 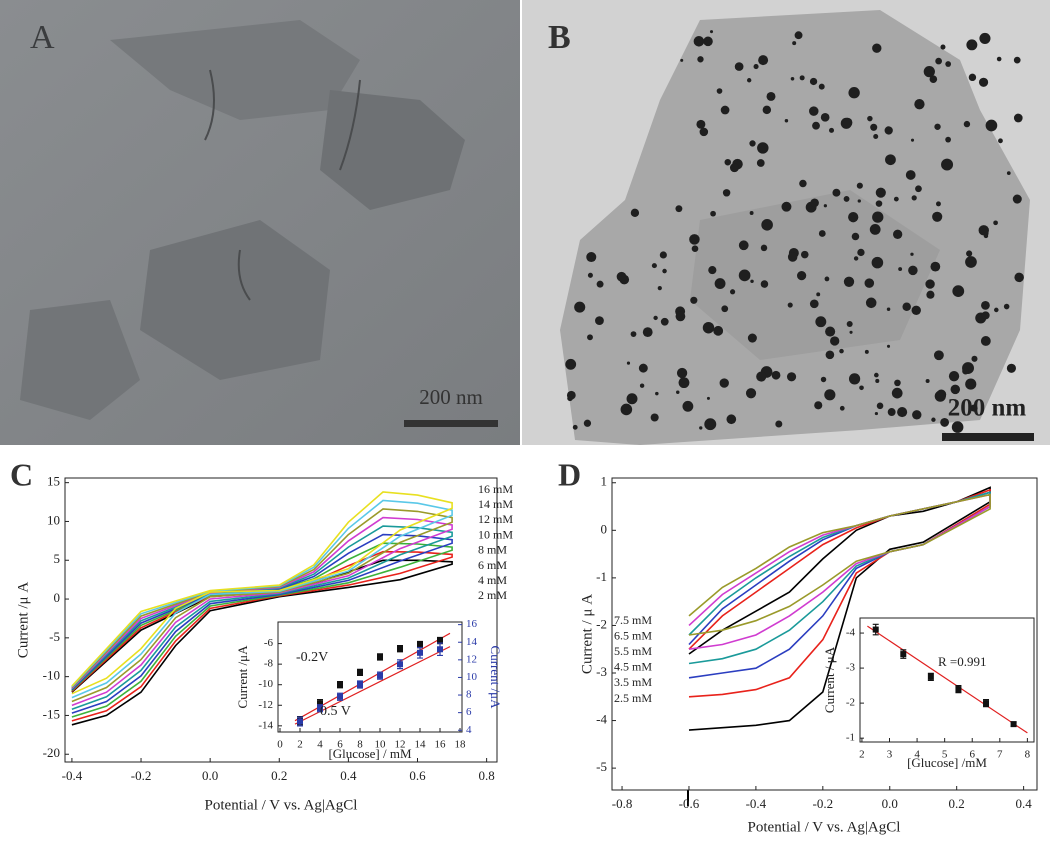 What do you see at coordinates (633, 651) in the screenshot?
I see `annotation: 5.5 mM` at bounding box center [633, 651].